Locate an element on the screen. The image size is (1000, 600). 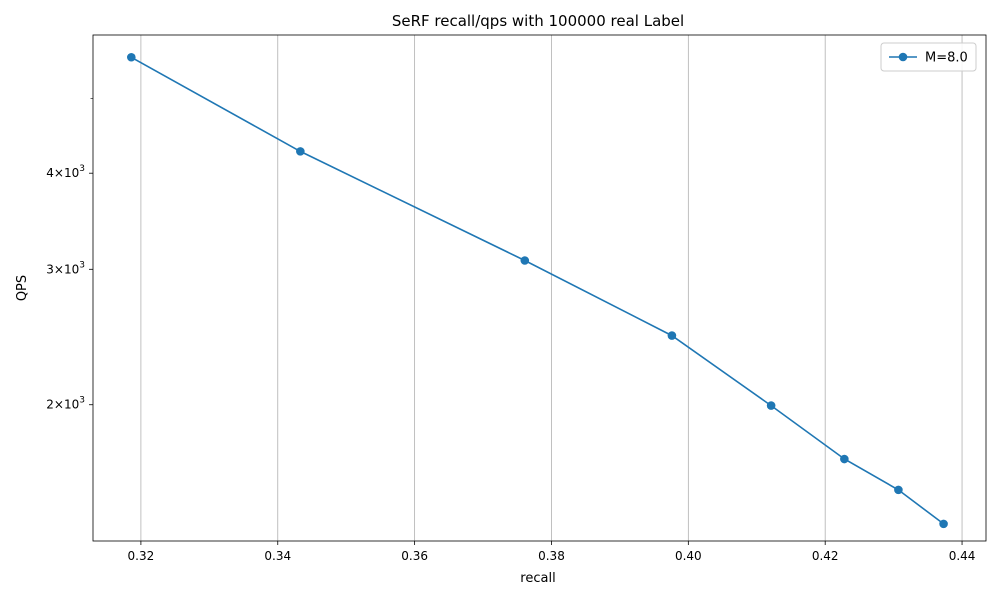
chart-title: SeRF recall/qps with 100000 real Label is located at coordinates (538, 21).